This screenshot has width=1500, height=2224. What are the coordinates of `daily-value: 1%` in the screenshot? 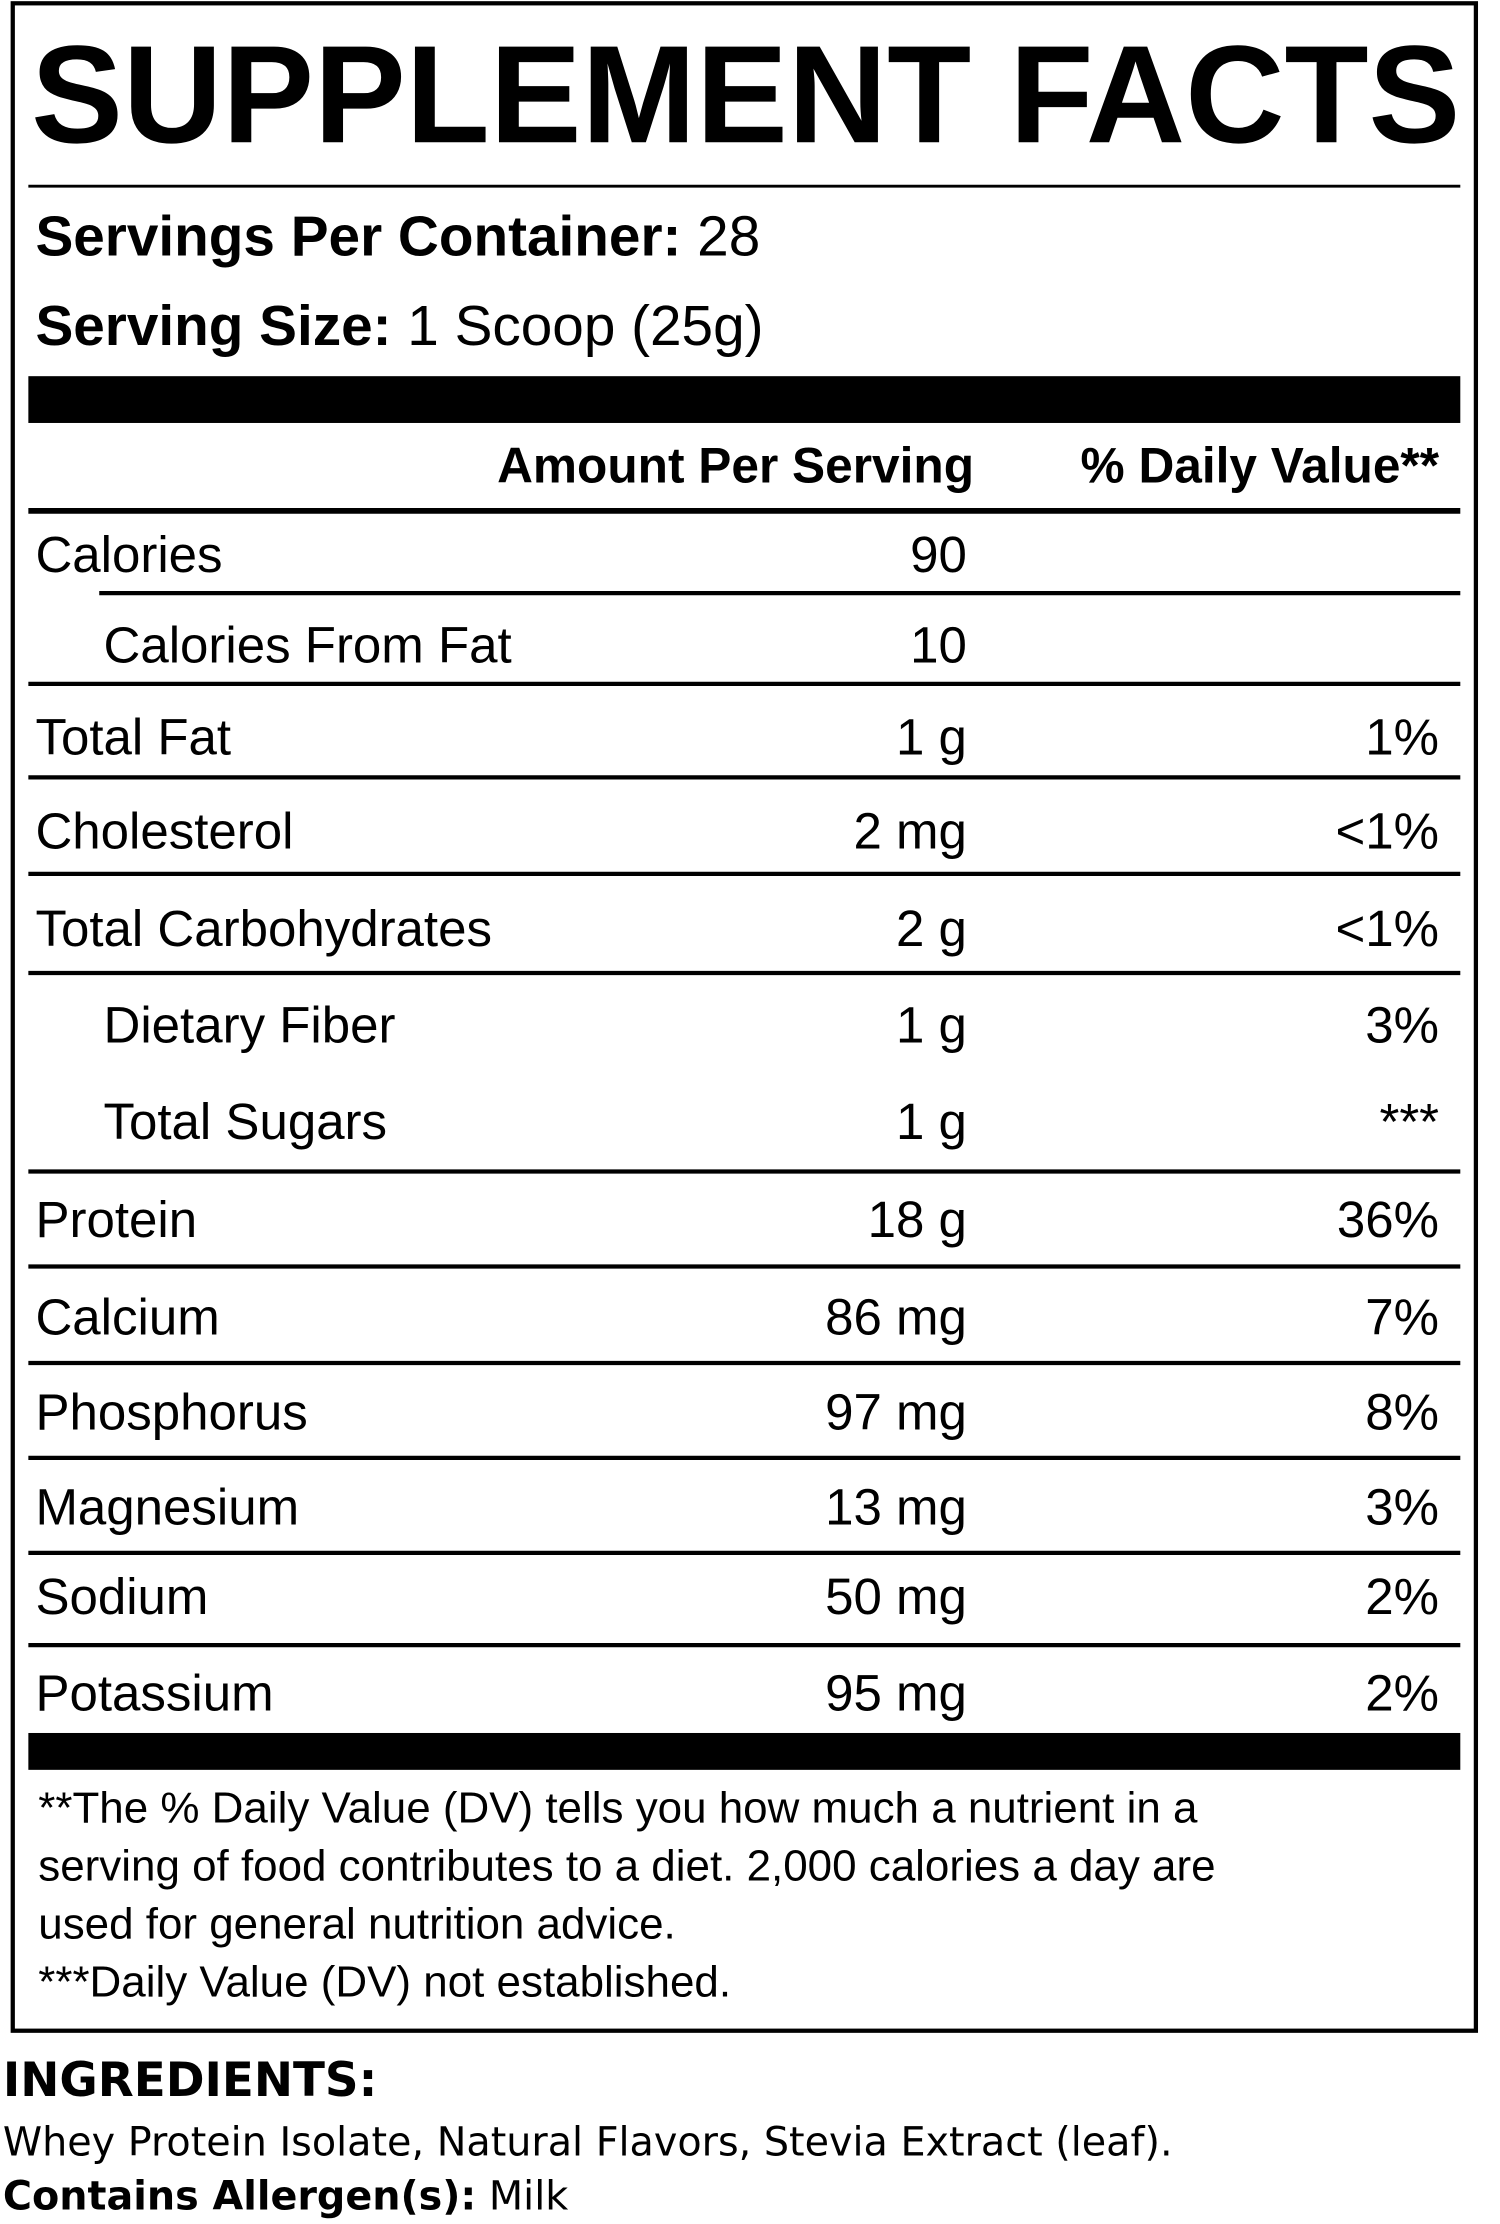 It's located at (1402, 737).